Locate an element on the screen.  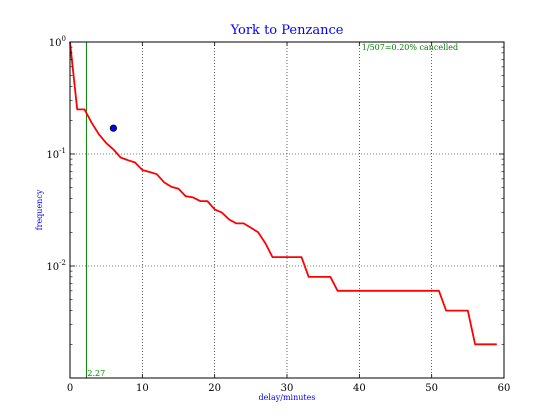
cancelled-annotation: 1/507=0.20% cancelled is located at coordinates (410, 47).